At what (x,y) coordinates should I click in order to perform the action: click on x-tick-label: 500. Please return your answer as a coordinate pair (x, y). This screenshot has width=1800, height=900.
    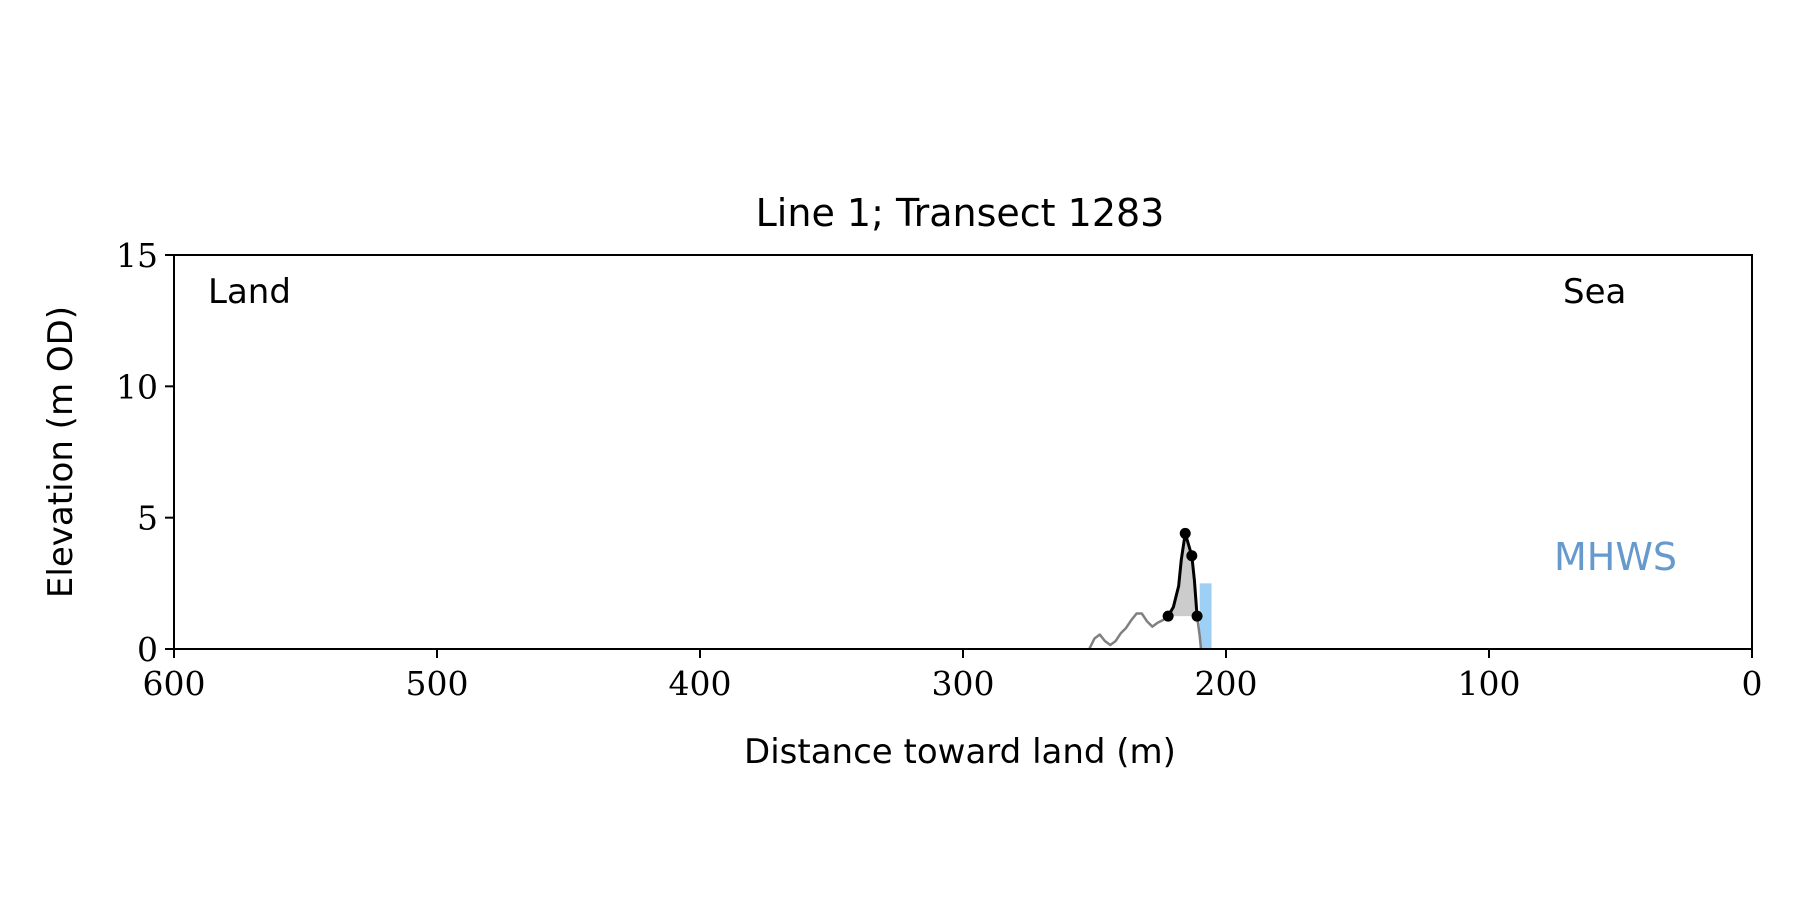
    Looking at the image, I should click on (437, 683).